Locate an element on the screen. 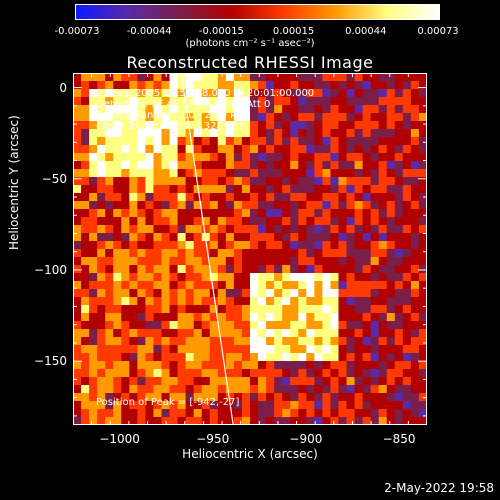  colorbar is located at coordinates (257, 12).